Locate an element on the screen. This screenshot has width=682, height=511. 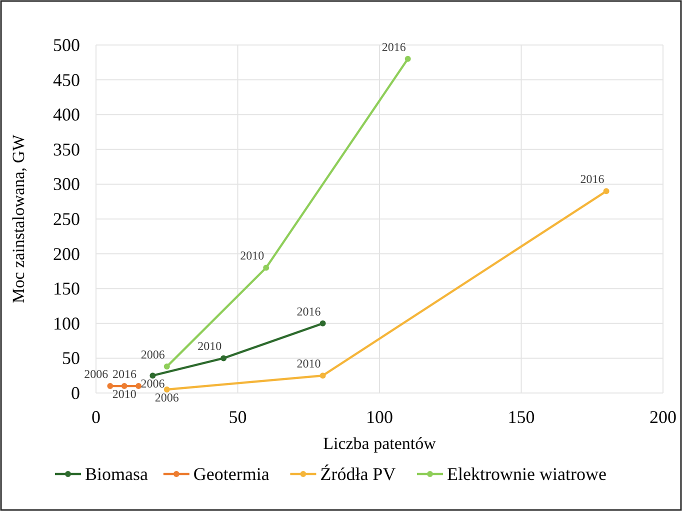
y-tick-label: 50 is located at coordinates (71, 358).